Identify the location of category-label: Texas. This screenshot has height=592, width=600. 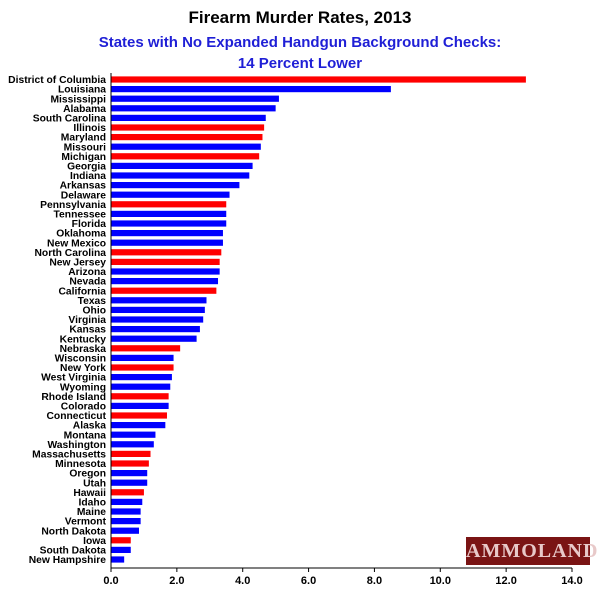
(92, 301).